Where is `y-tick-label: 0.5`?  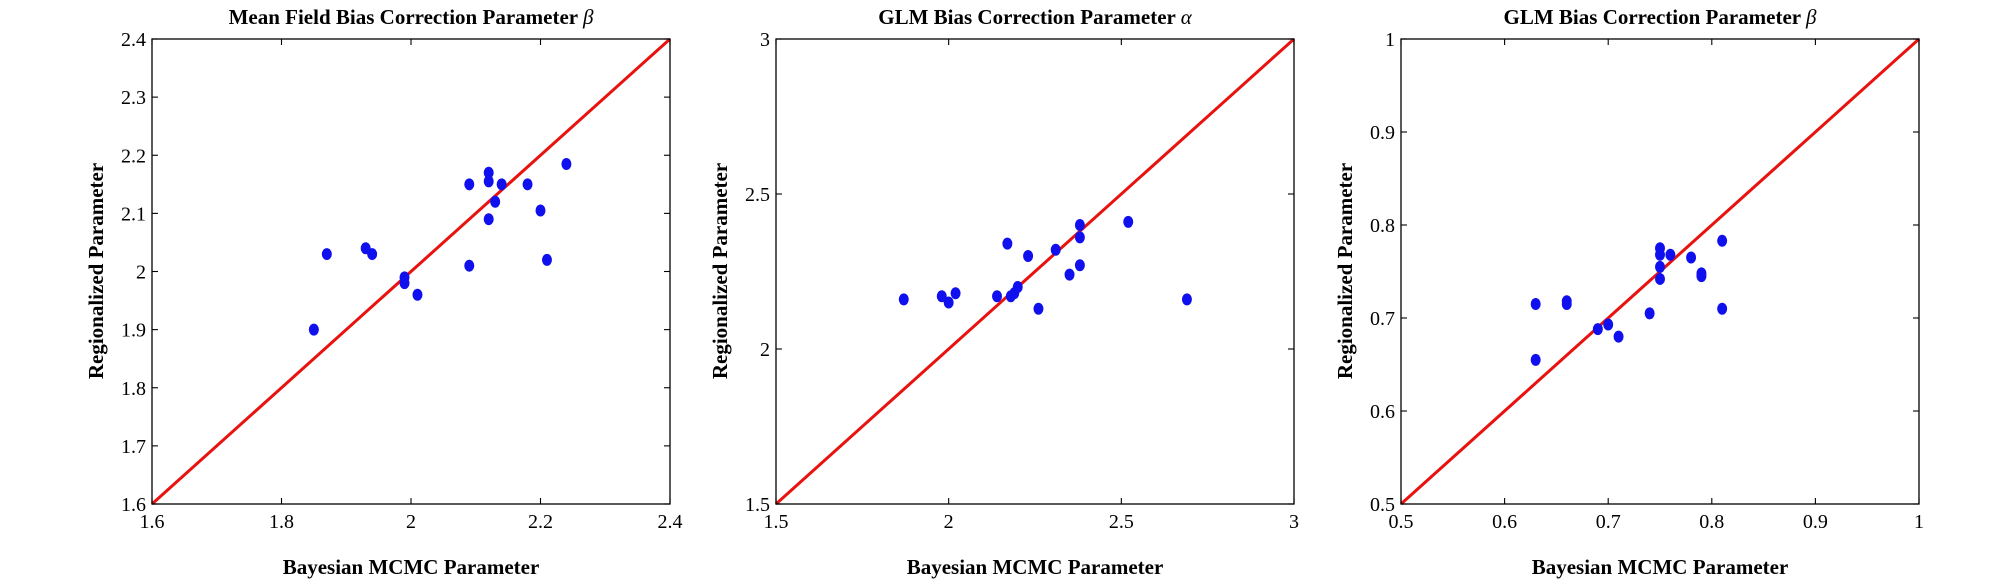 y-tick-label: 0.5 is located at coordinates (1382, 505).